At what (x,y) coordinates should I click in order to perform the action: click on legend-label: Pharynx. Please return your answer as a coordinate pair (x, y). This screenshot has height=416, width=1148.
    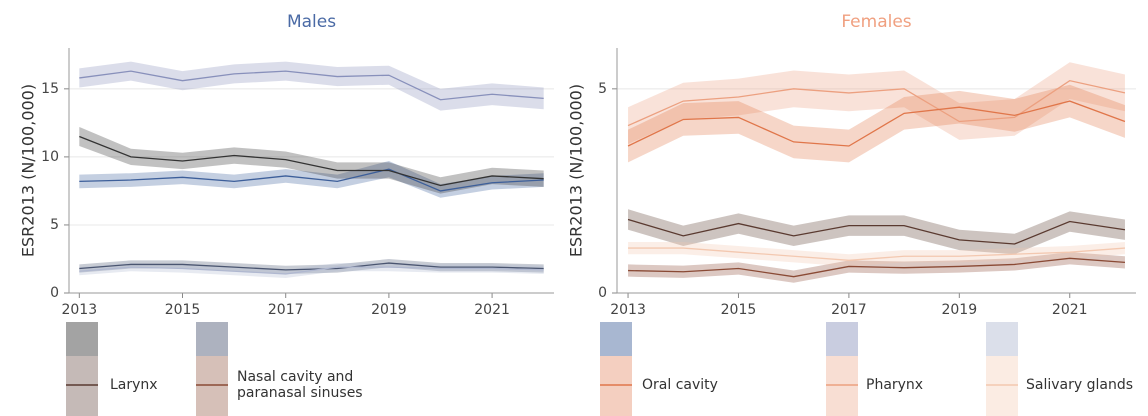
    Looking at the image, I should click on (895, 385).